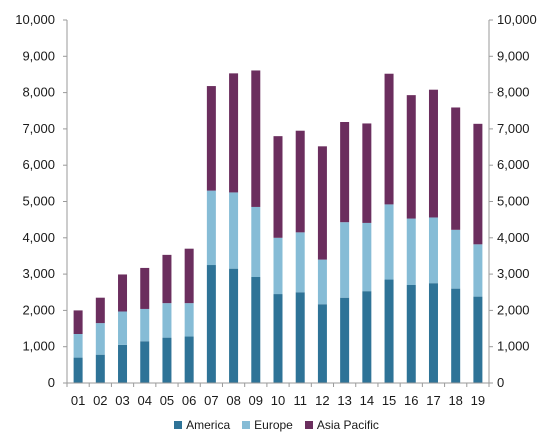 This screenshot has height=436, width=553. What do you see at coordinates (38, 164) in the screenshot?
I see `y-tick-label-left: 6,000` at bounding box center [38, 164].